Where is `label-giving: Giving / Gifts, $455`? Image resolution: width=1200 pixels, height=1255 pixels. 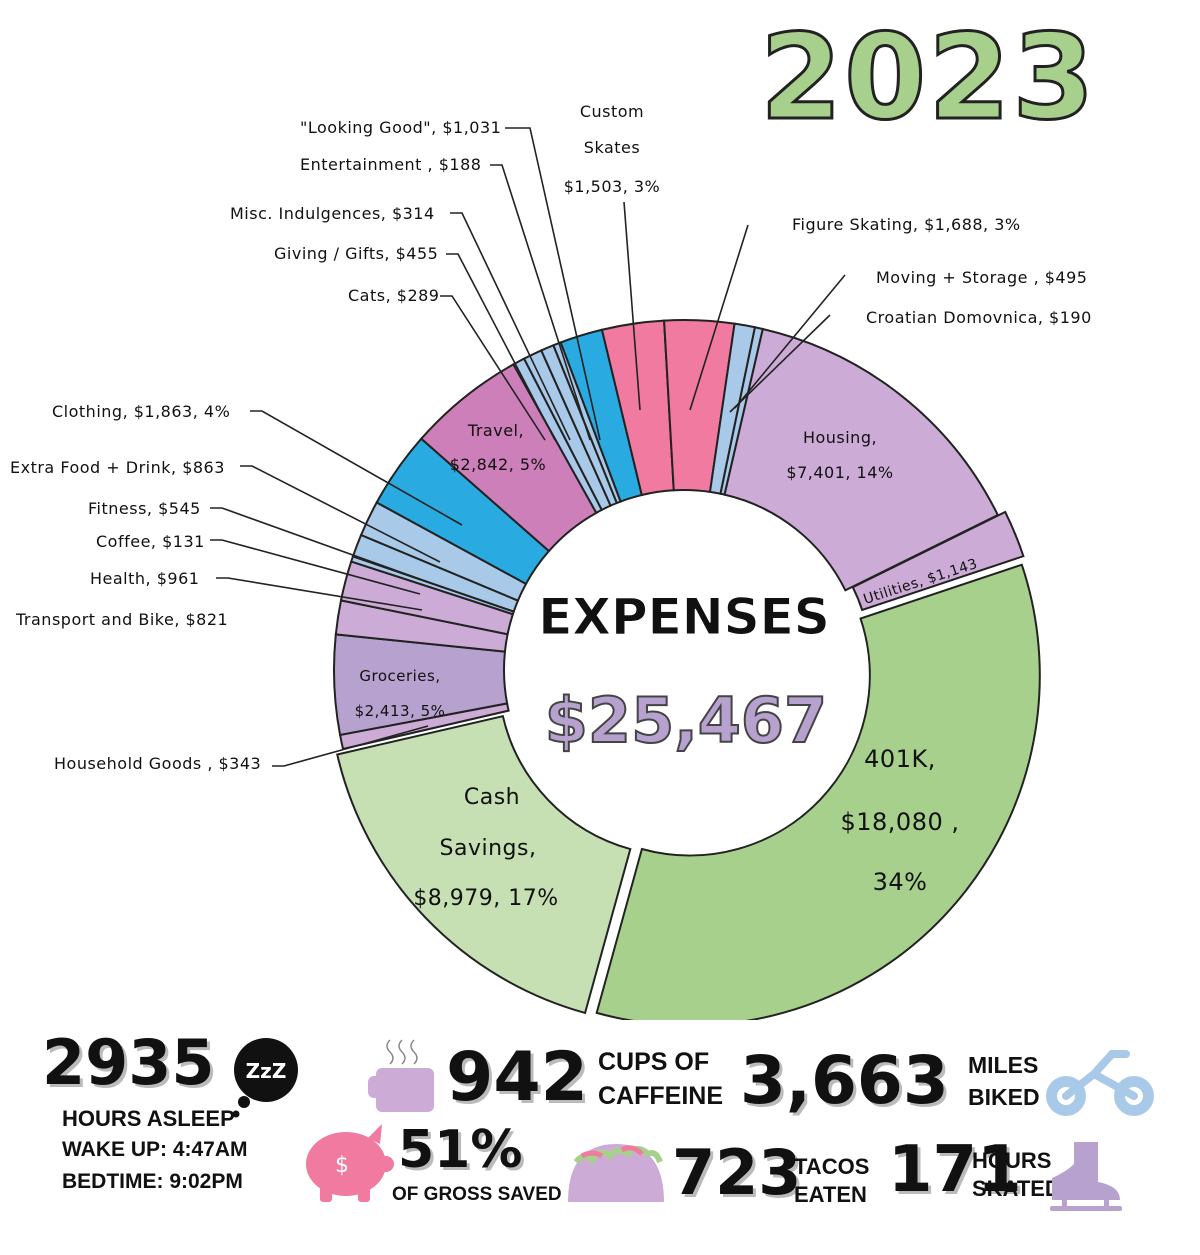
label-giving: Giving / Gifts, $455 is located at coordinates (356, 253).